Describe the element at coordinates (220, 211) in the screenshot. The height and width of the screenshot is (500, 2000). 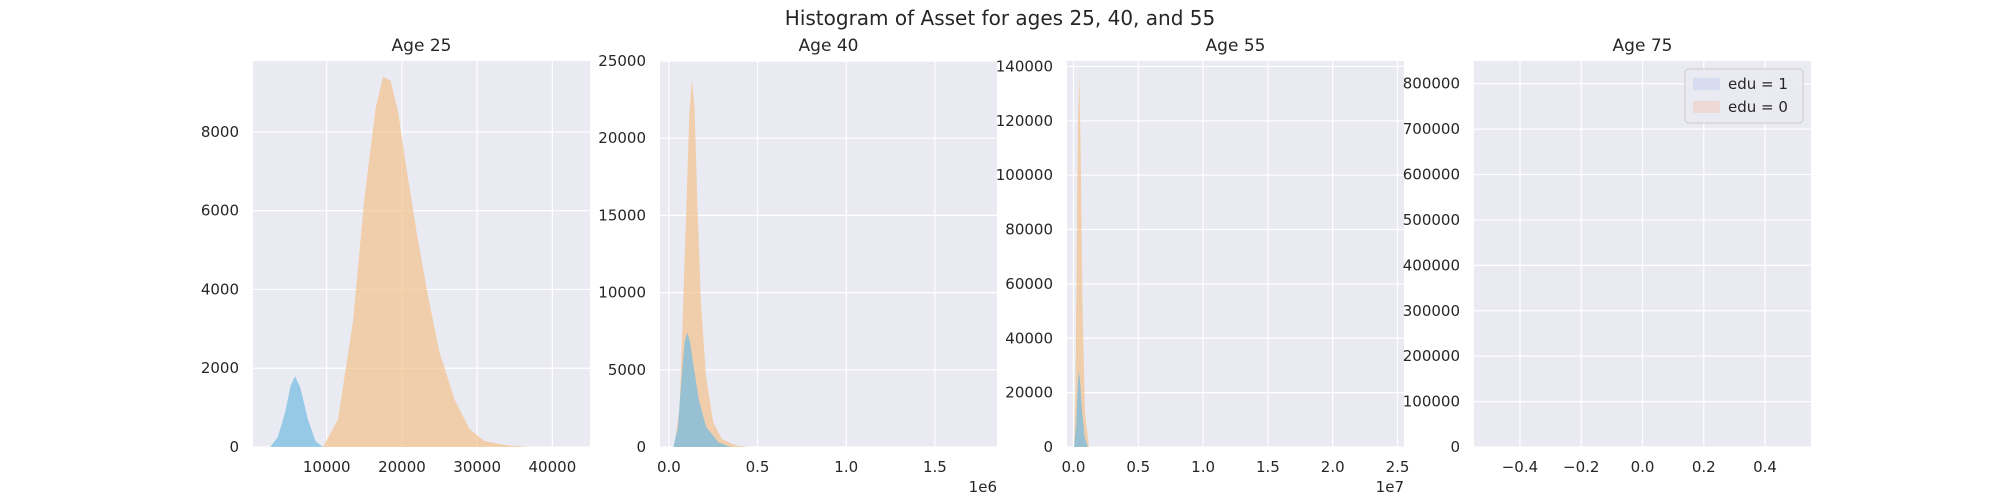
I see `y-tick-label: 6000` at that location.